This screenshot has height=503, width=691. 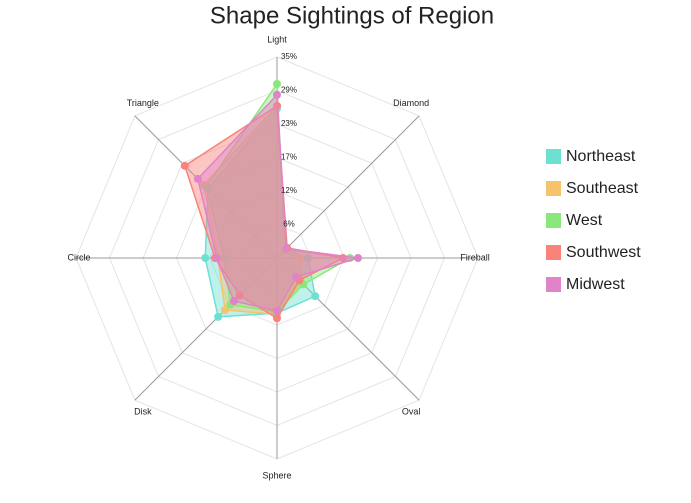 I want to click on axis-label: Fireball, so click(x=475, y=257).